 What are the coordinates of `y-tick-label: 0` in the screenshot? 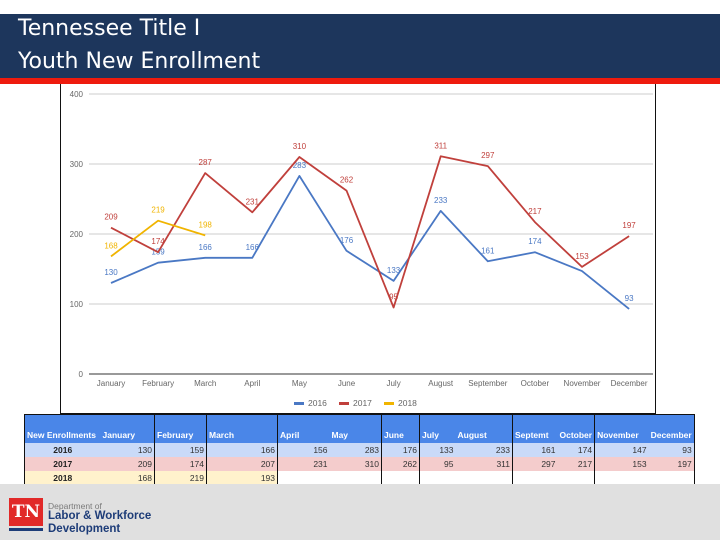 It's located at (81, 374).